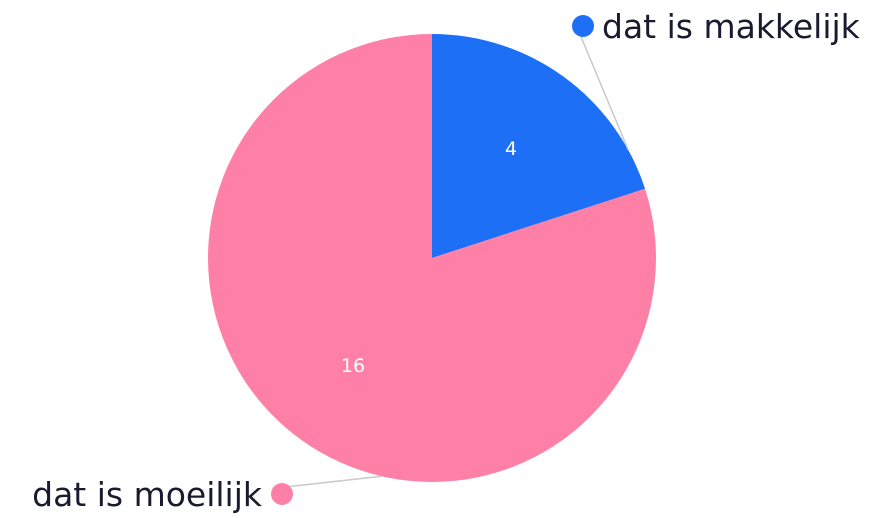  I want to click on leader-line-dat-is-makkelijk, so click(603, 91).